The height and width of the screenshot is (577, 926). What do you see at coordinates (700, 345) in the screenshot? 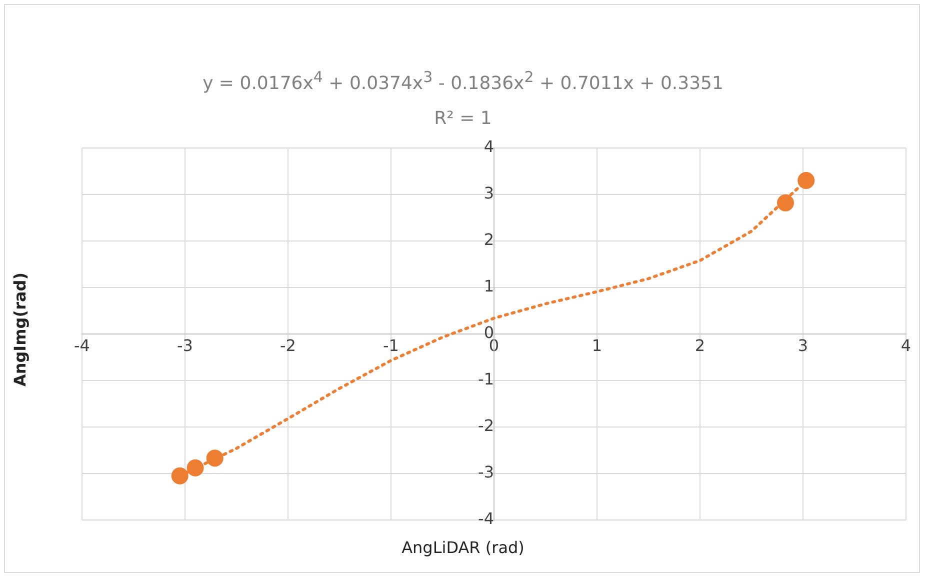
I see `x-tick-label: 2` at bounding box center [700, 345].